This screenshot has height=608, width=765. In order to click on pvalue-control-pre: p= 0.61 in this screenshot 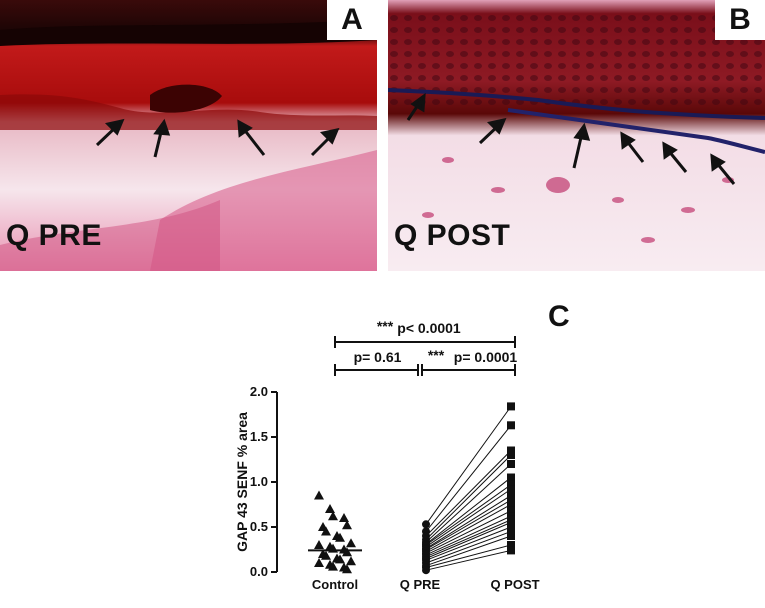, I will do `click(378, 357)`.